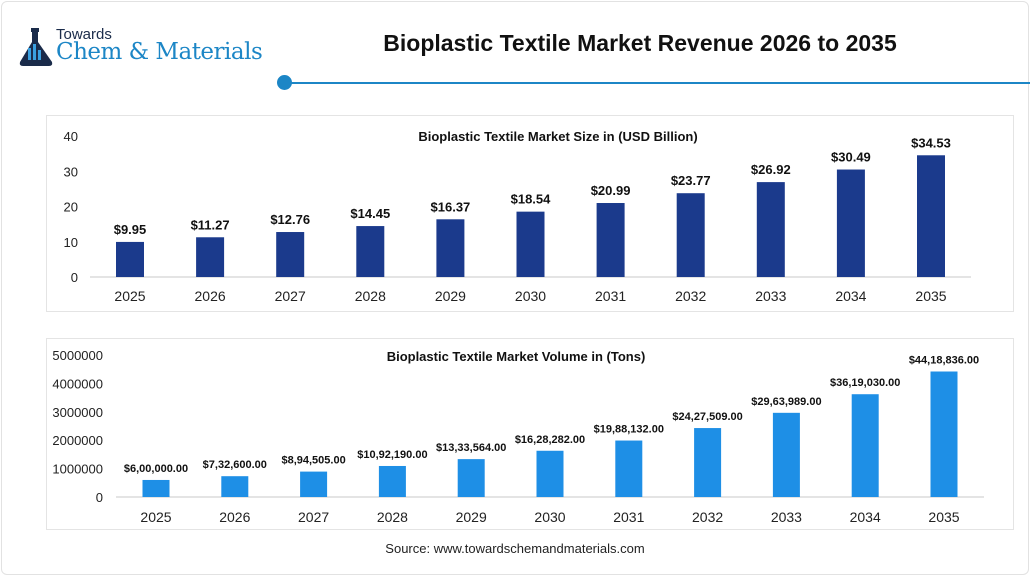  Describe the element at coordinates (77, 469) in the screenshot. I see `y-tick-label: 1000000` at that location.